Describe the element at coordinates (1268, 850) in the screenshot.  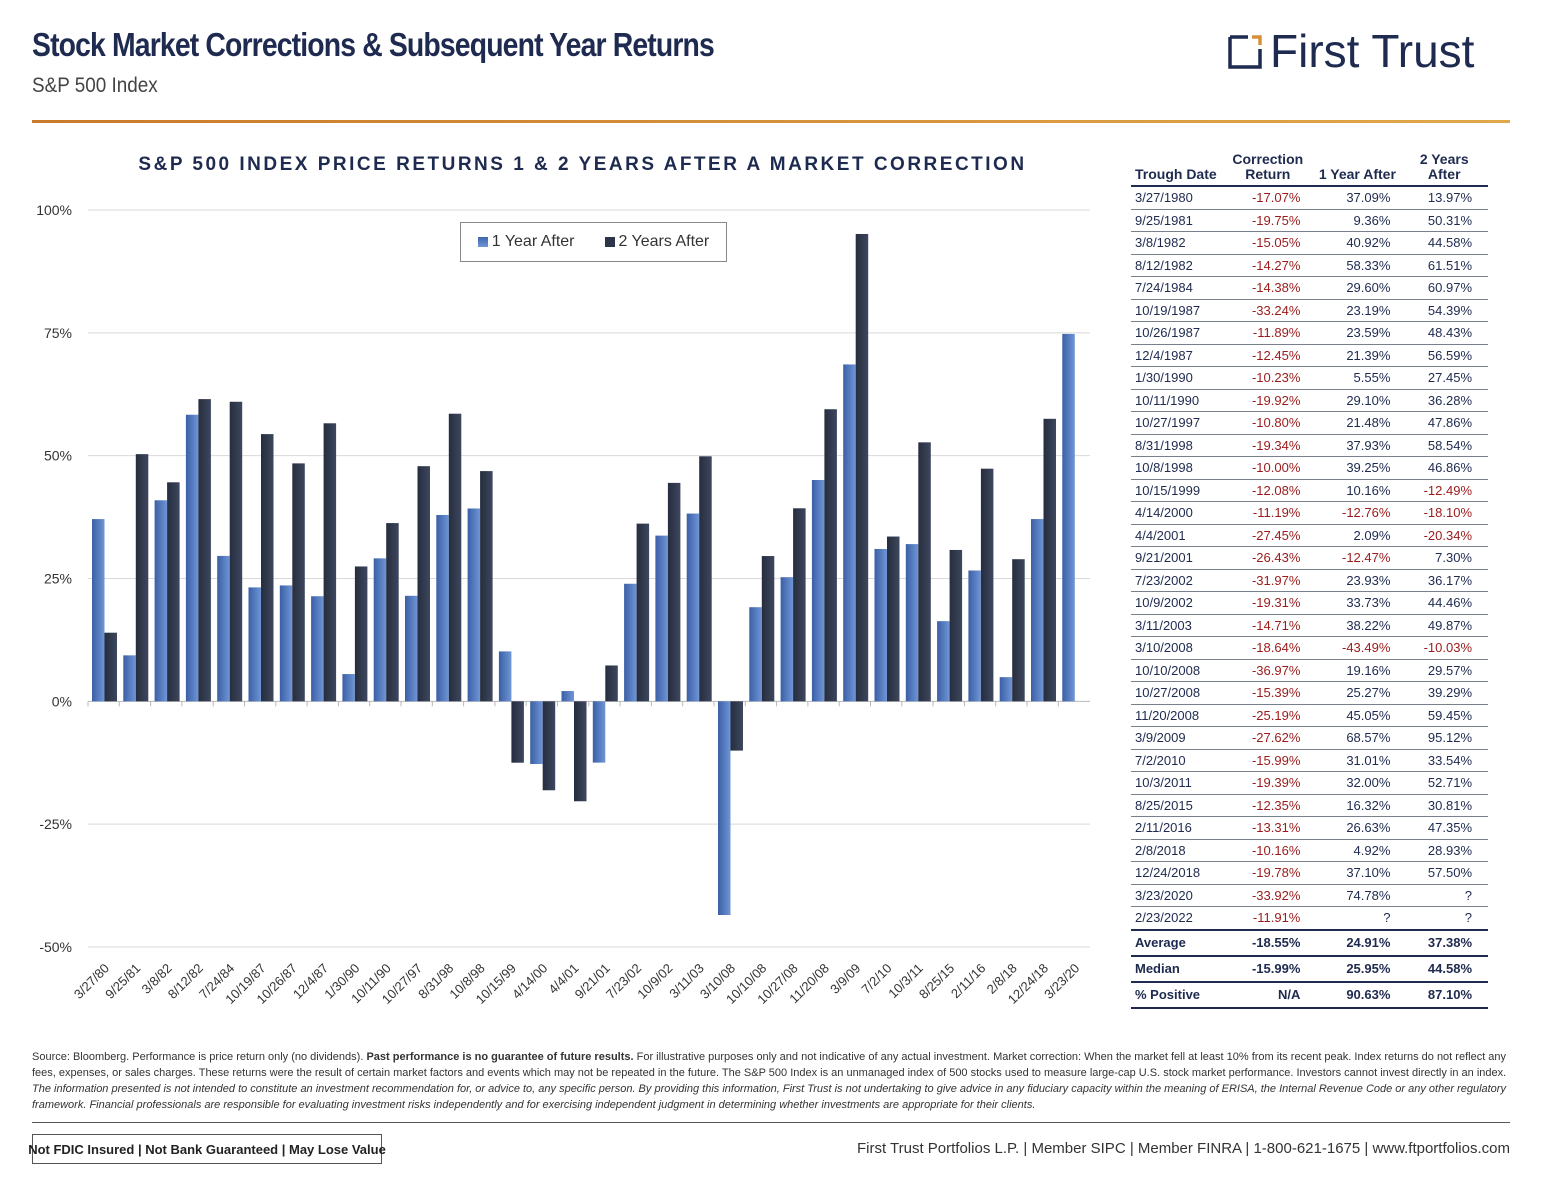
I see `cell-correction-return: -10.16%` at that location.